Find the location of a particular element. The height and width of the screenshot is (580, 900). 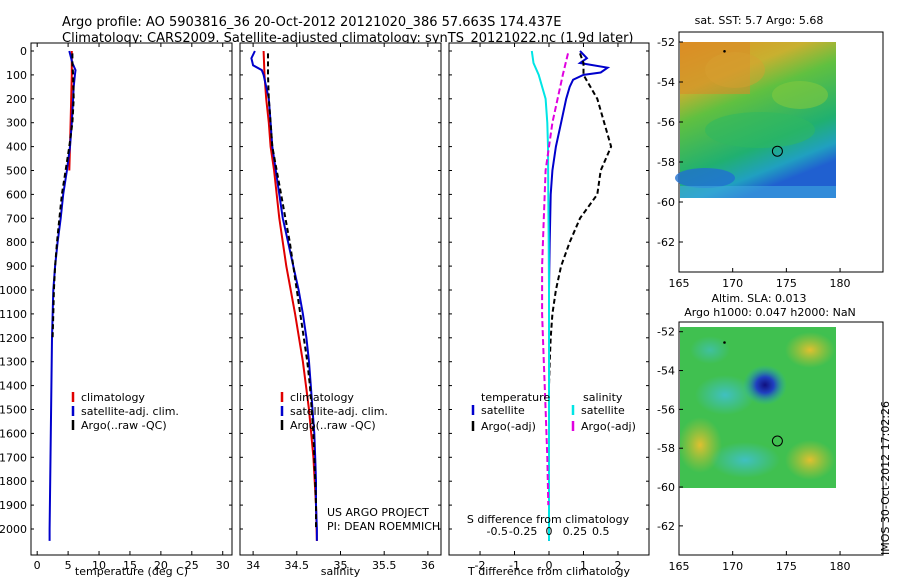

xtick-label: 35.5 is located at coordinates (384, 565).